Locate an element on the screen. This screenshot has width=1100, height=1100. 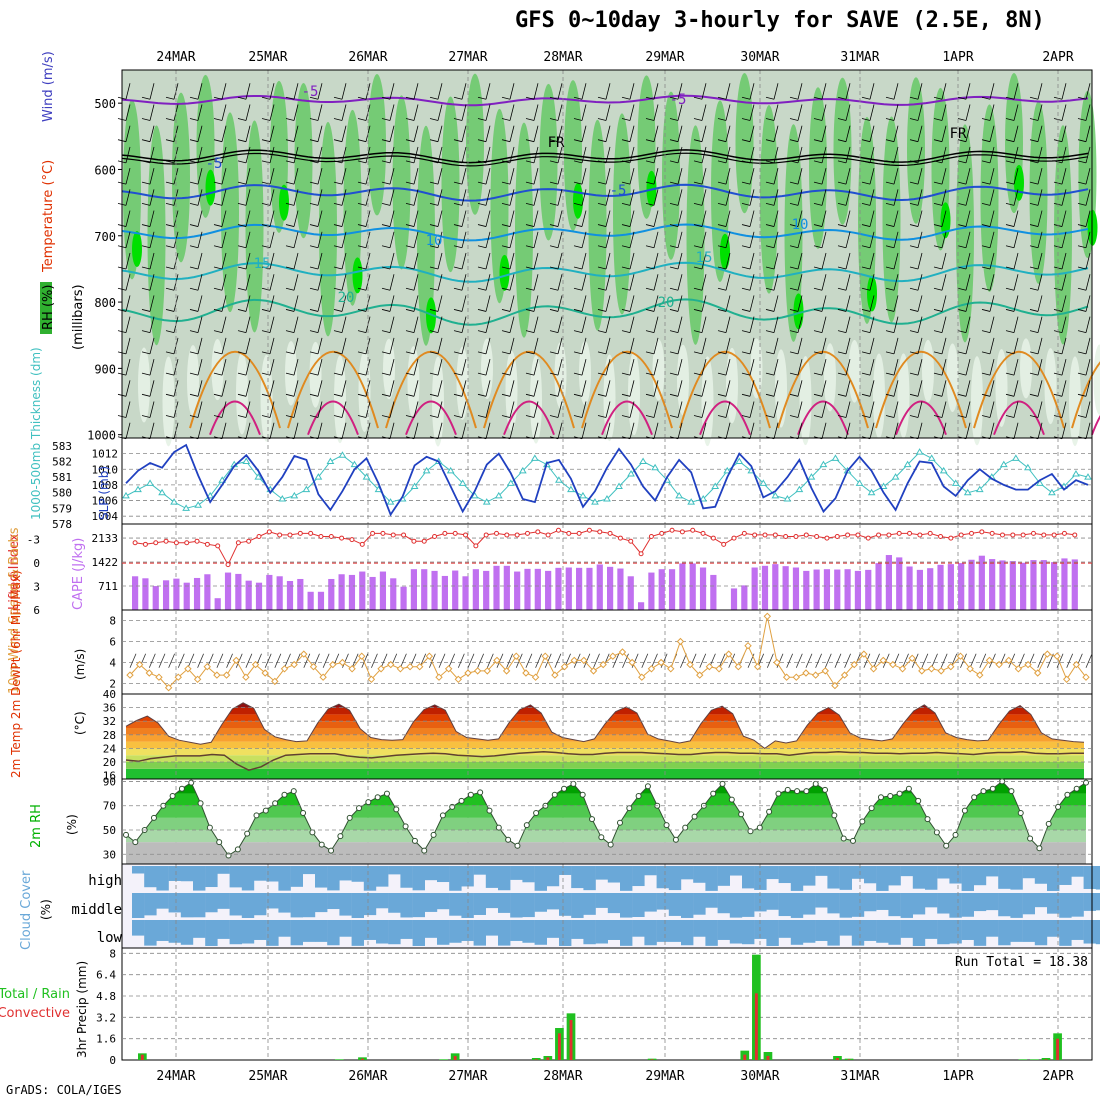
precip-tick: 8 is located at coordinates (112, 953).